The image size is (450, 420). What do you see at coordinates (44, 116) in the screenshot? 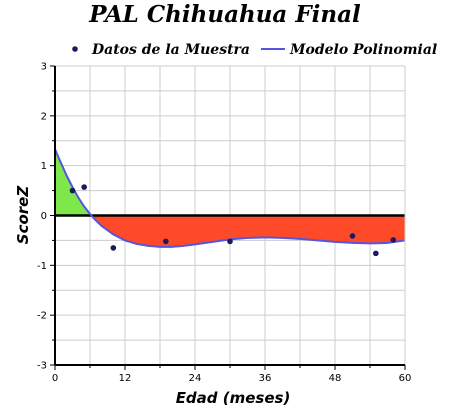
I see `y-tick-label: 2` at bounding box center [44, 116].